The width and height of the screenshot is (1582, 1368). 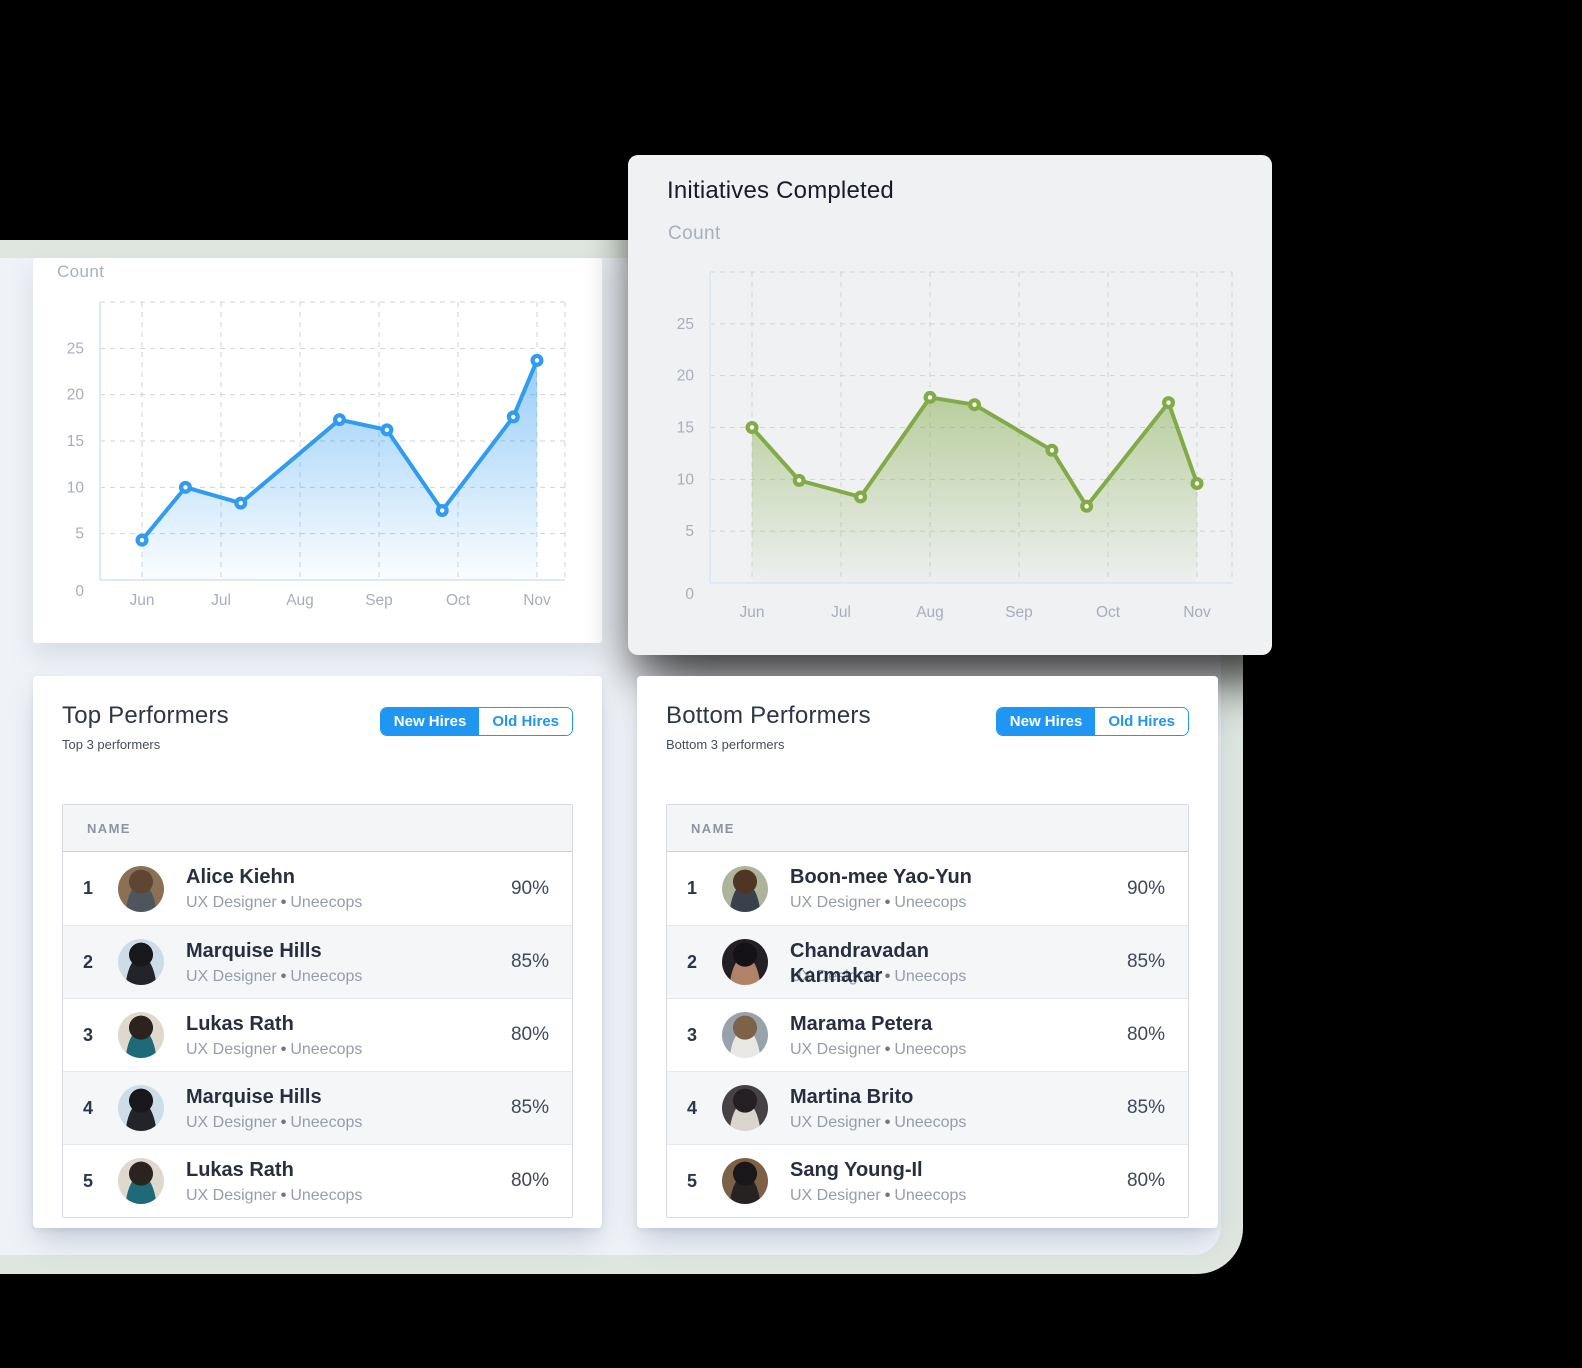 What do you see at coordinates (856, 1169) in the screenshot?
I see `performer-name: Sang Young-Il` at bounding box center [856, 1169].